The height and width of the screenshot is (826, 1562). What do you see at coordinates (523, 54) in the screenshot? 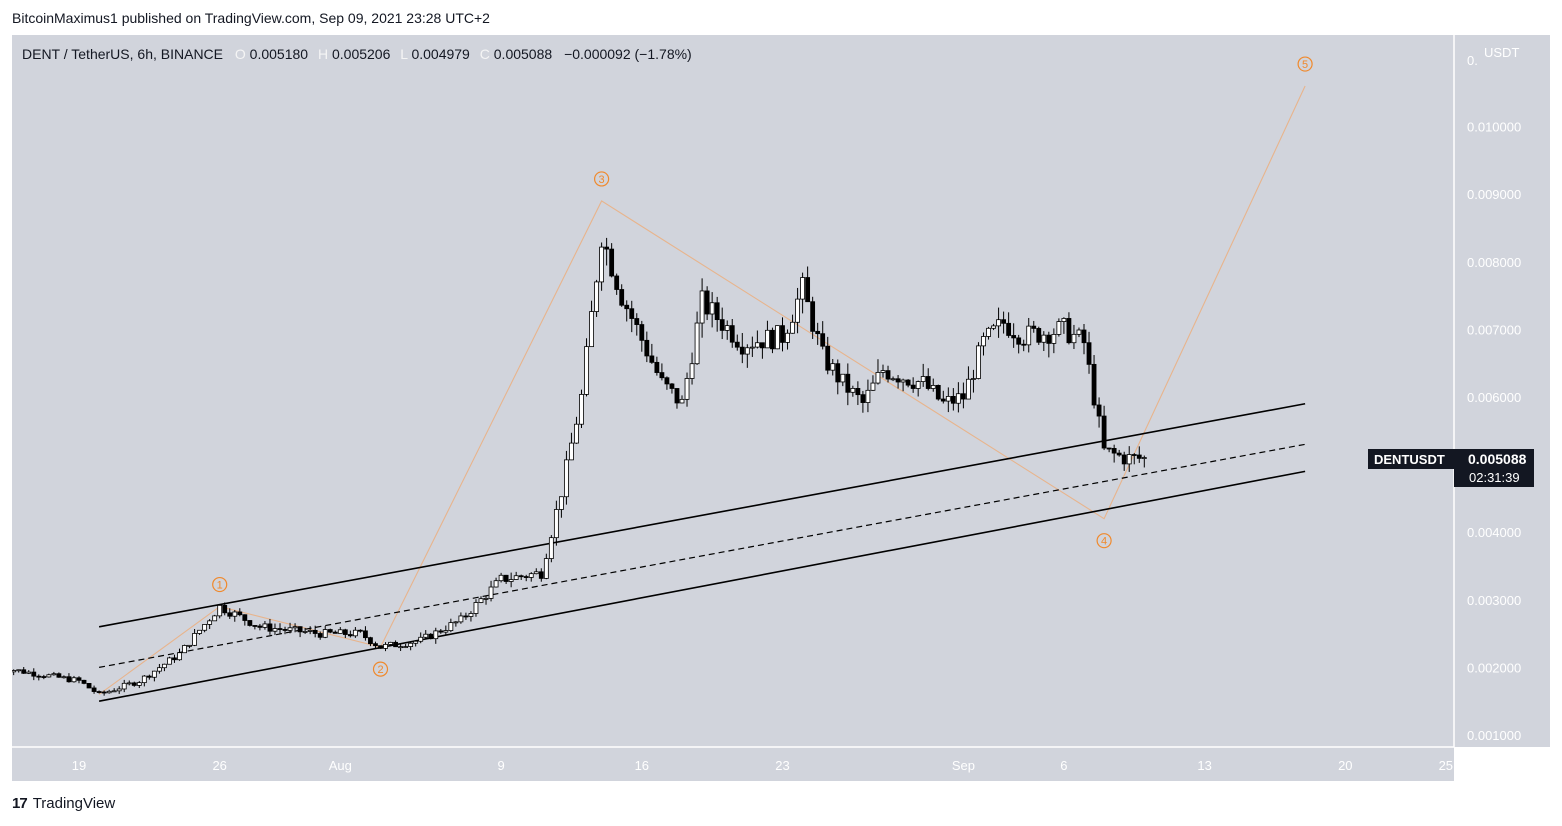
I see `legend-c-value: 0.005088` at bounding box center [523, 54].